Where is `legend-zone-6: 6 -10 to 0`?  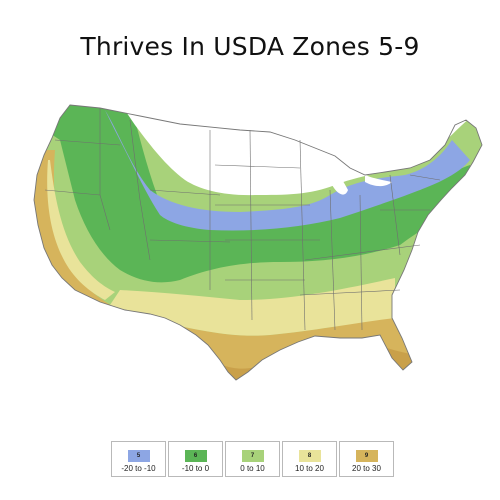 legend-zone-6: 6 -10 to 0 is located at coordinates (195, 459).